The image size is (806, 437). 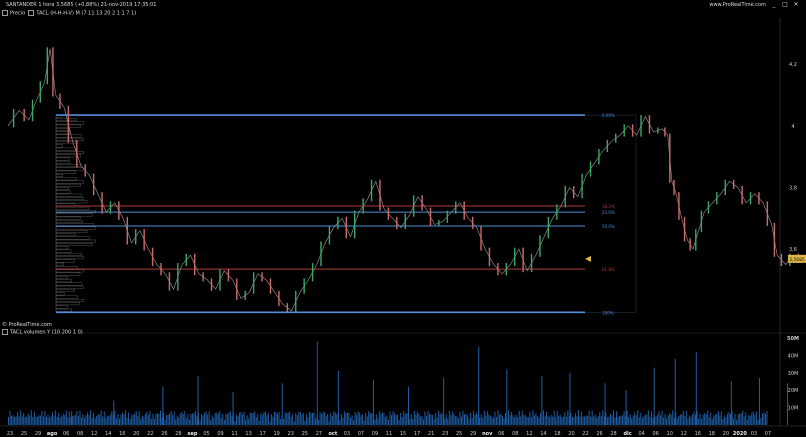 I want to click on maximize-icon: □, so click(x=785, y=4).